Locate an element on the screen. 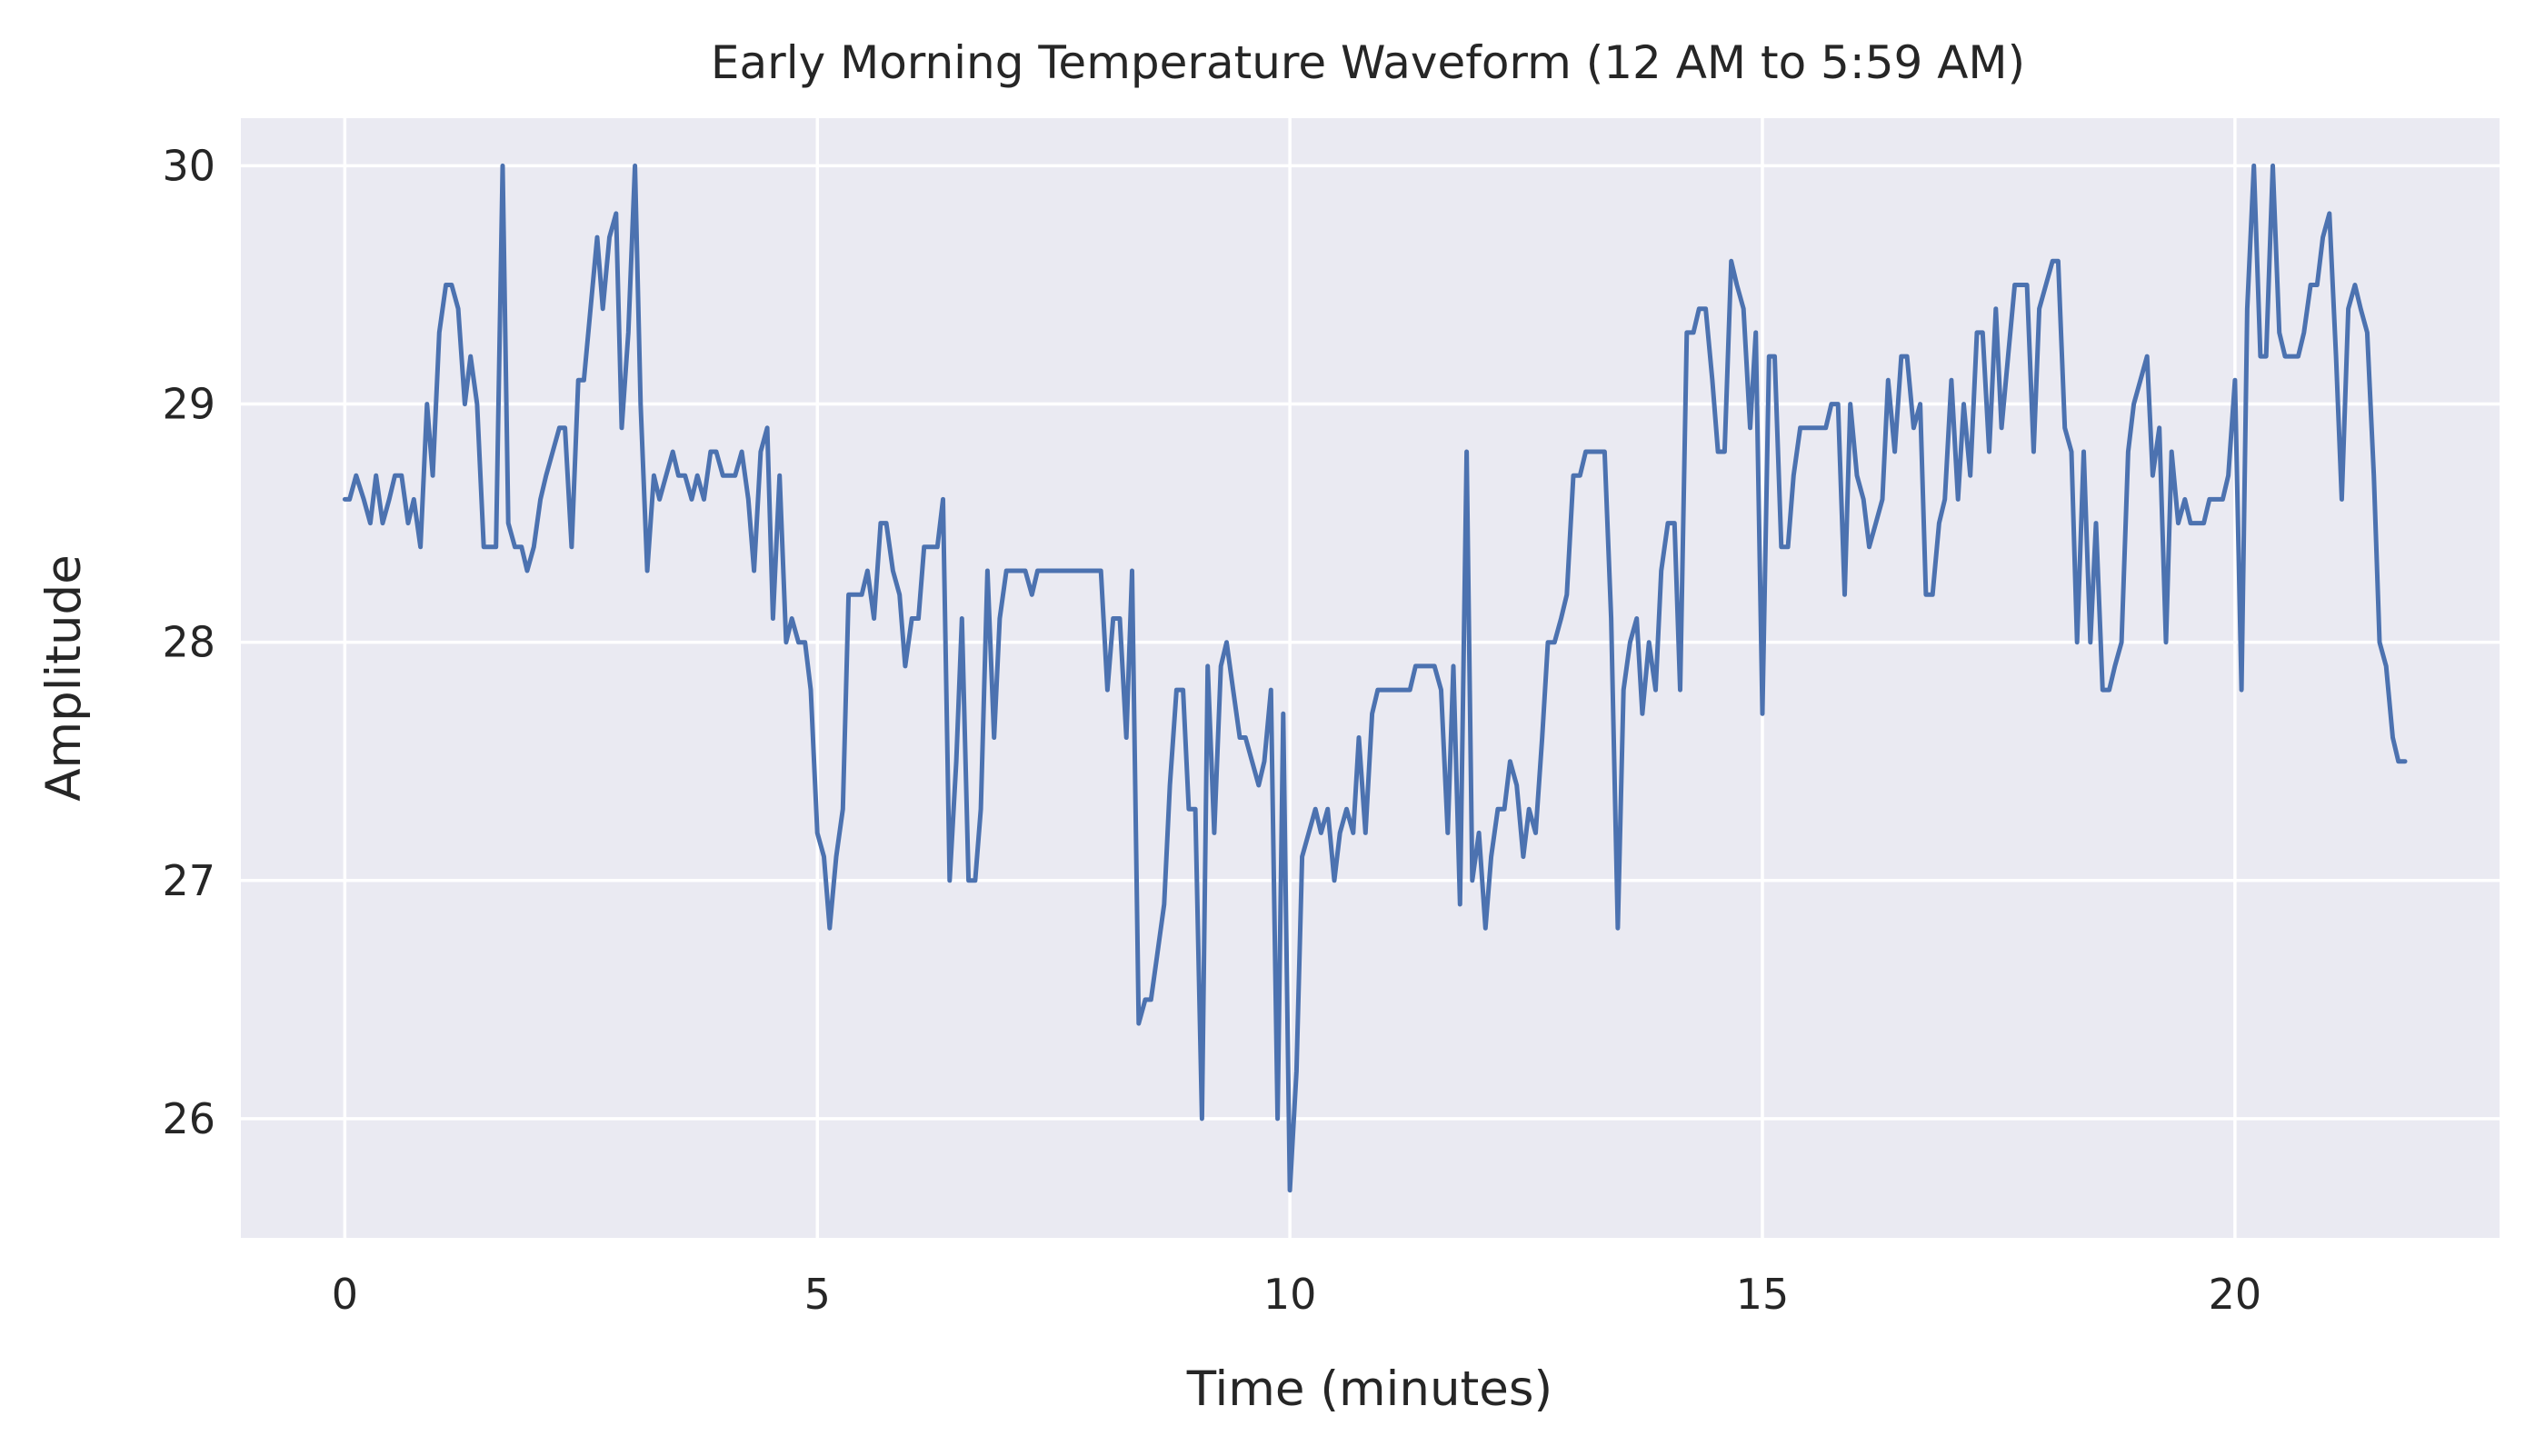 The image size is (2525, 1456). y-axis-label: Amplitude is located at coordinates (64, 678).